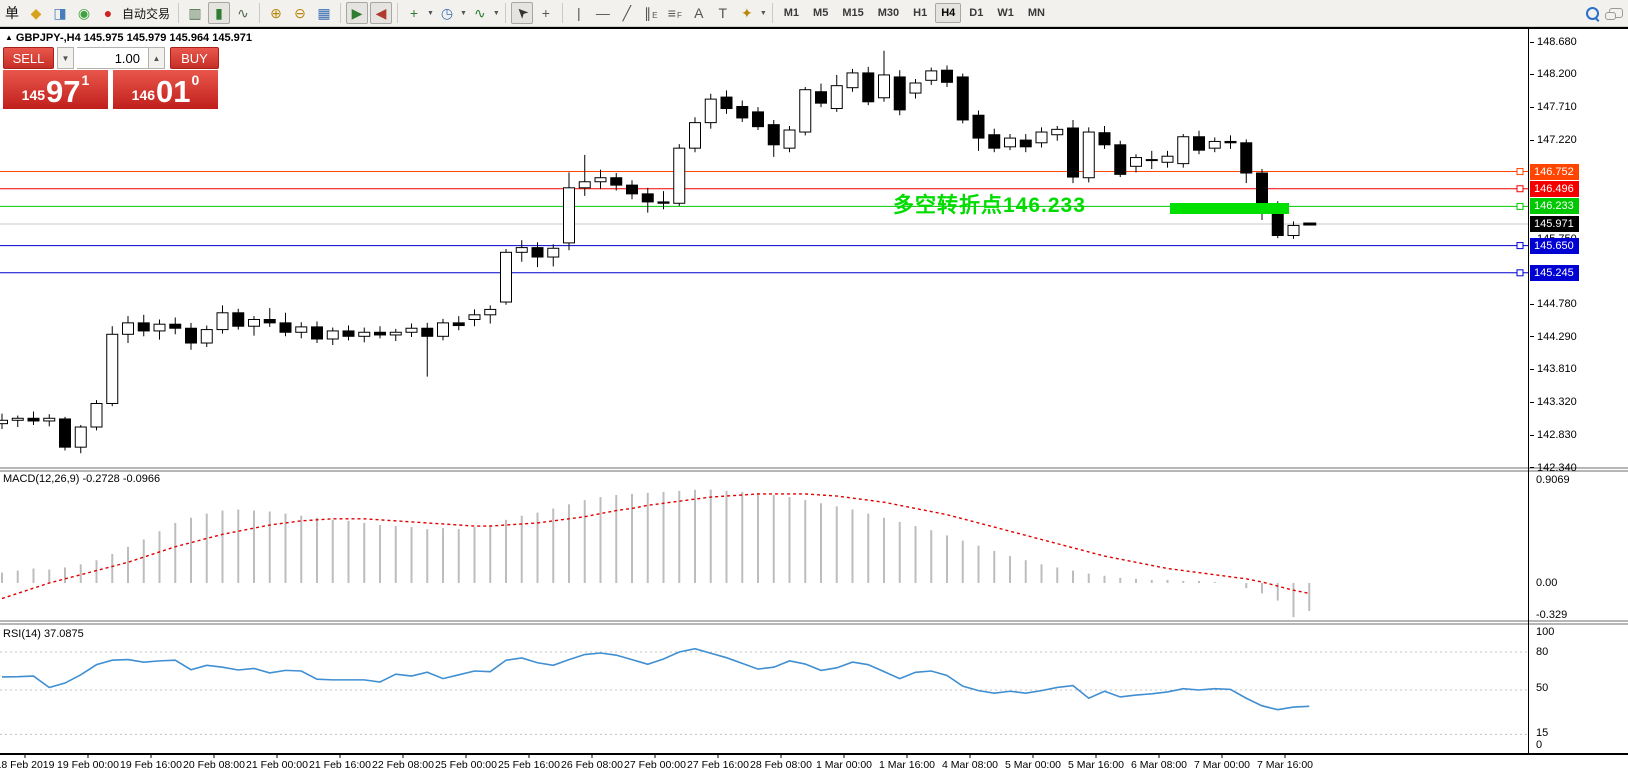 This screenshot has height=773, width=1628. Describe the element at coordinates (55, 89) in the screenshot. I see `sell-price-display: 145 97 1` at that location.